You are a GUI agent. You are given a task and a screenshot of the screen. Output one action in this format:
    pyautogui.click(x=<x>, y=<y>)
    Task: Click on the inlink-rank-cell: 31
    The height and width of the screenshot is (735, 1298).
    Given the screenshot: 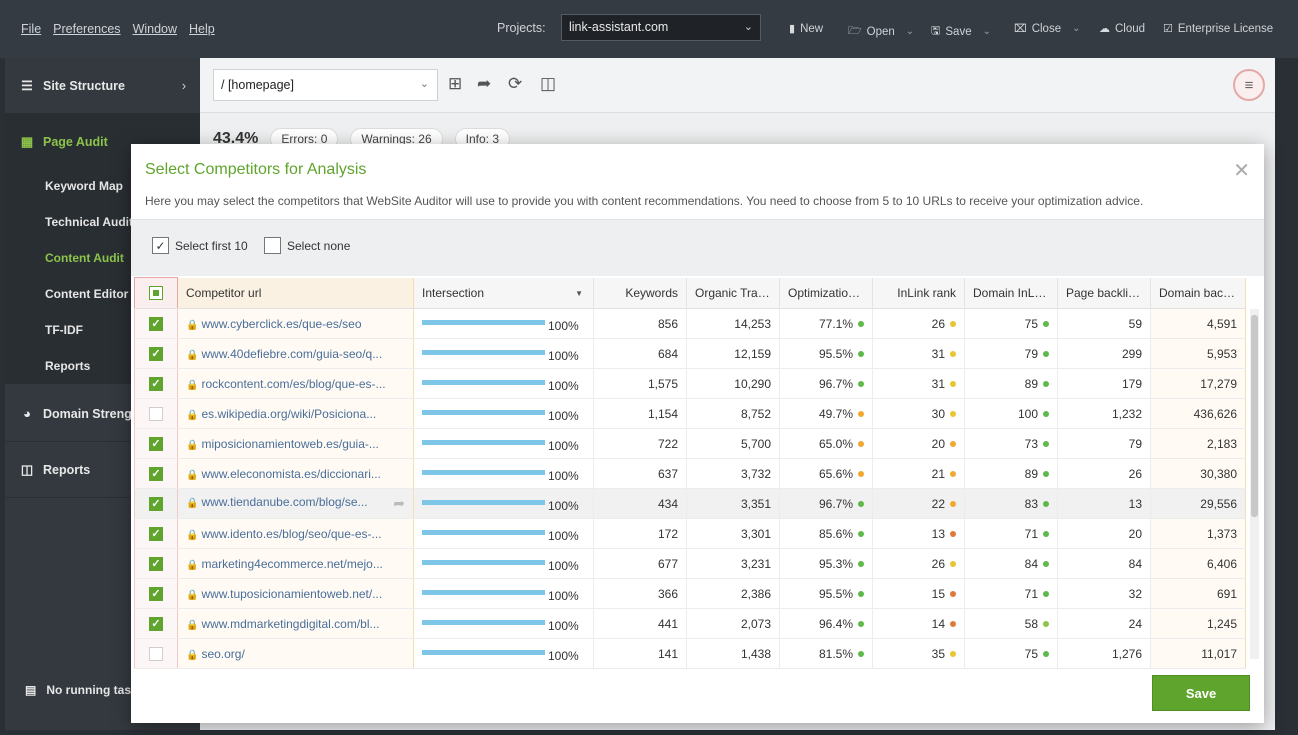 What is the action you would take?
    pyautogui.click(x=918, y=383)
    